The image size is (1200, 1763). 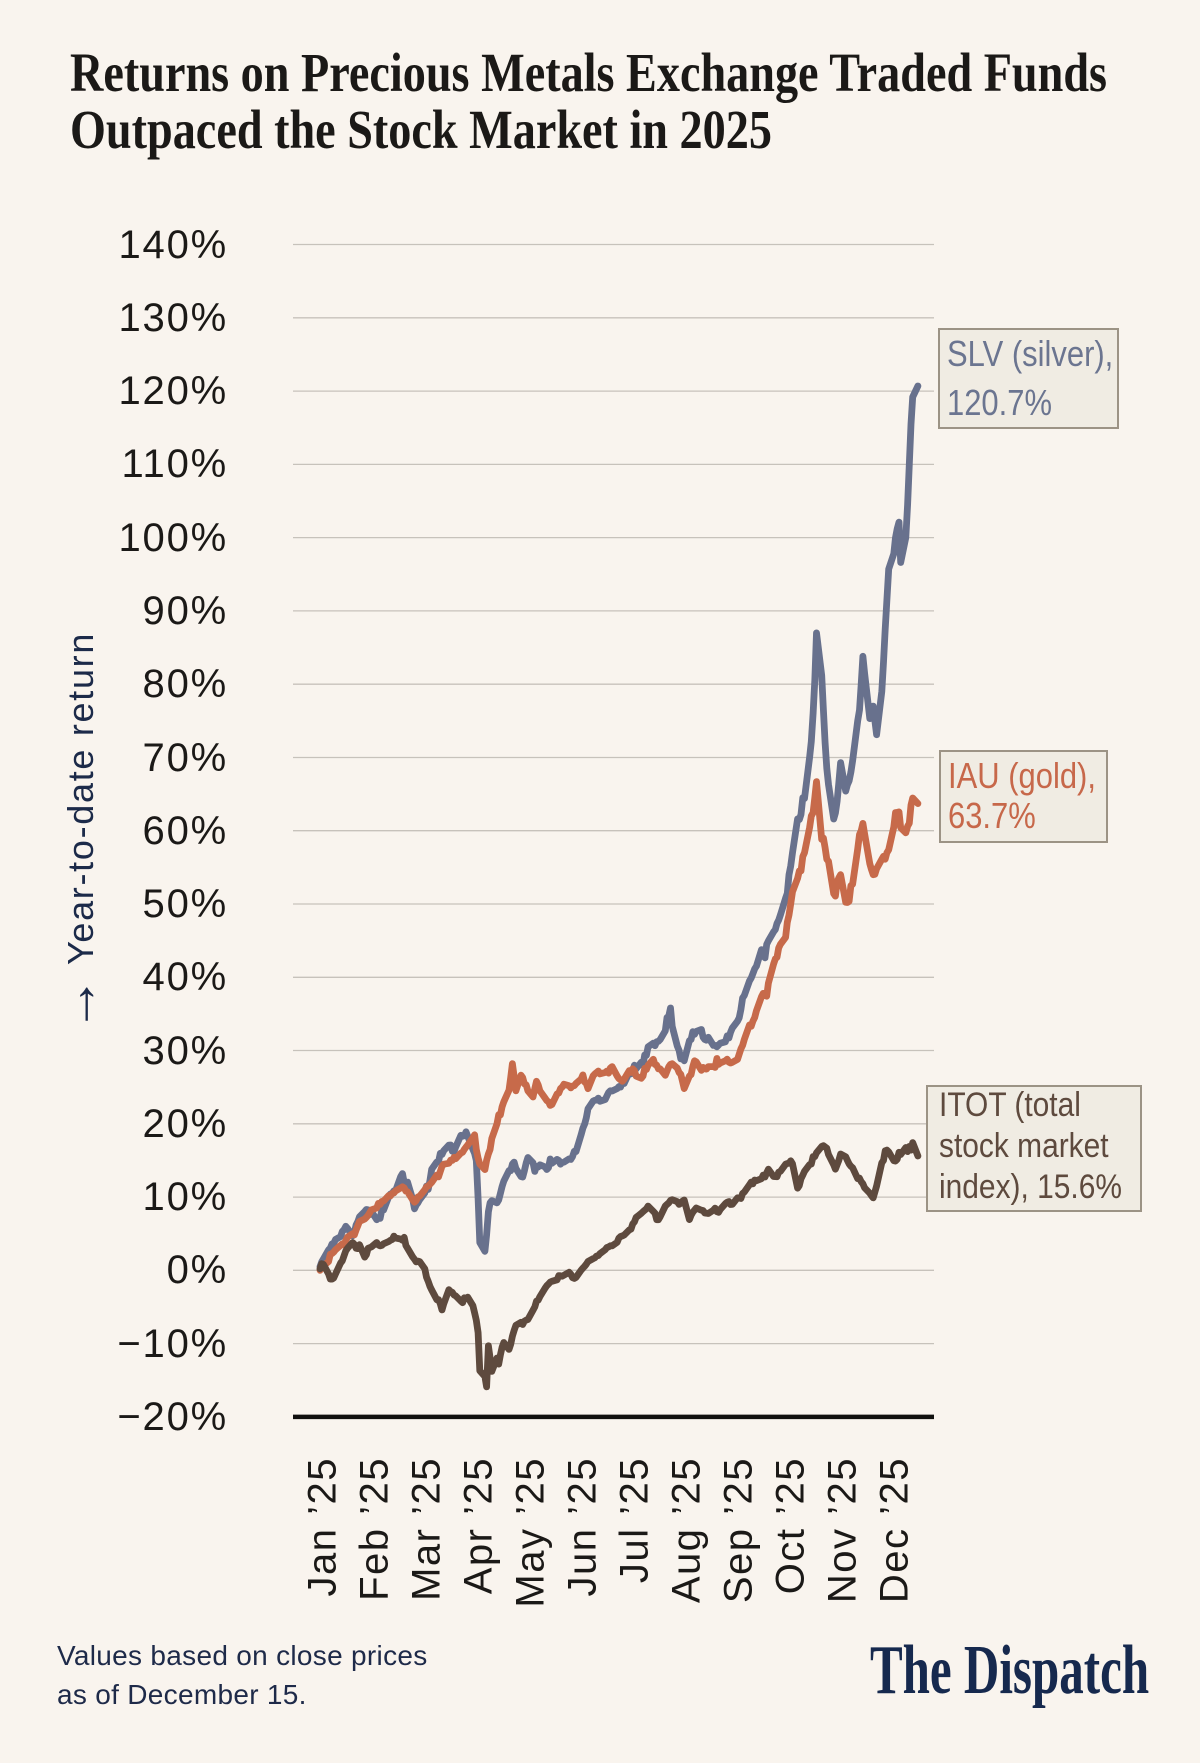 I want to click on svg-text: Jul ’25, so click(x=635, y=1520).